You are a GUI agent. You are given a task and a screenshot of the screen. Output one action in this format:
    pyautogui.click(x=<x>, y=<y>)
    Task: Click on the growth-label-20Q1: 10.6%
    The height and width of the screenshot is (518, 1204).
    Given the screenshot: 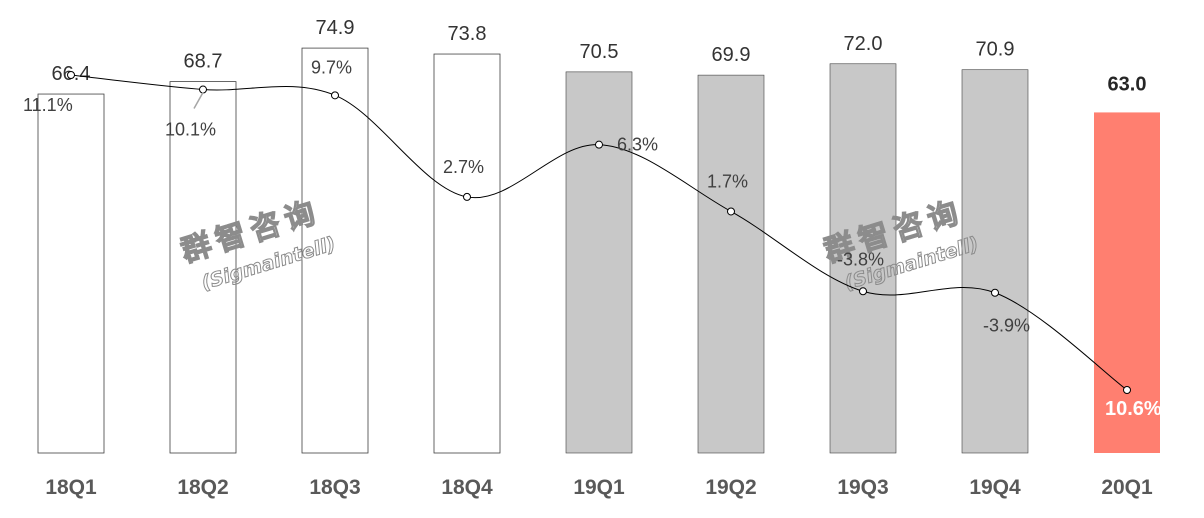 What is the action you would take?
    pyautogui.click(x=1133, y=409)
    